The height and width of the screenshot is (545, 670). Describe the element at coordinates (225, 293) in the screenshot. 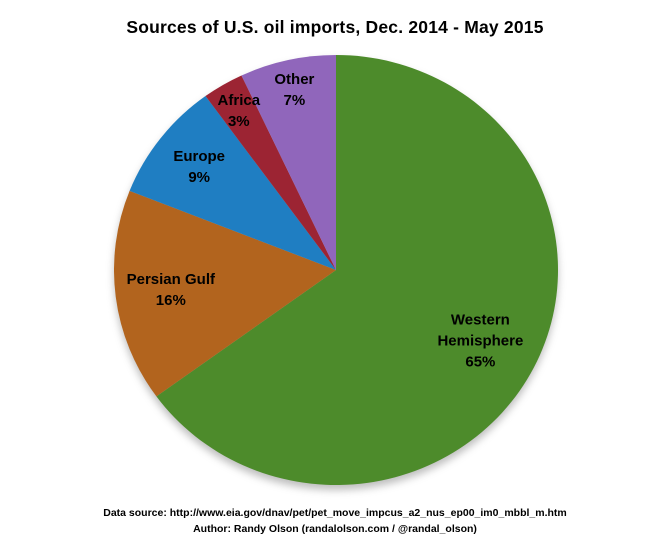

I see `pie-slice-persian-gulf` at that location.